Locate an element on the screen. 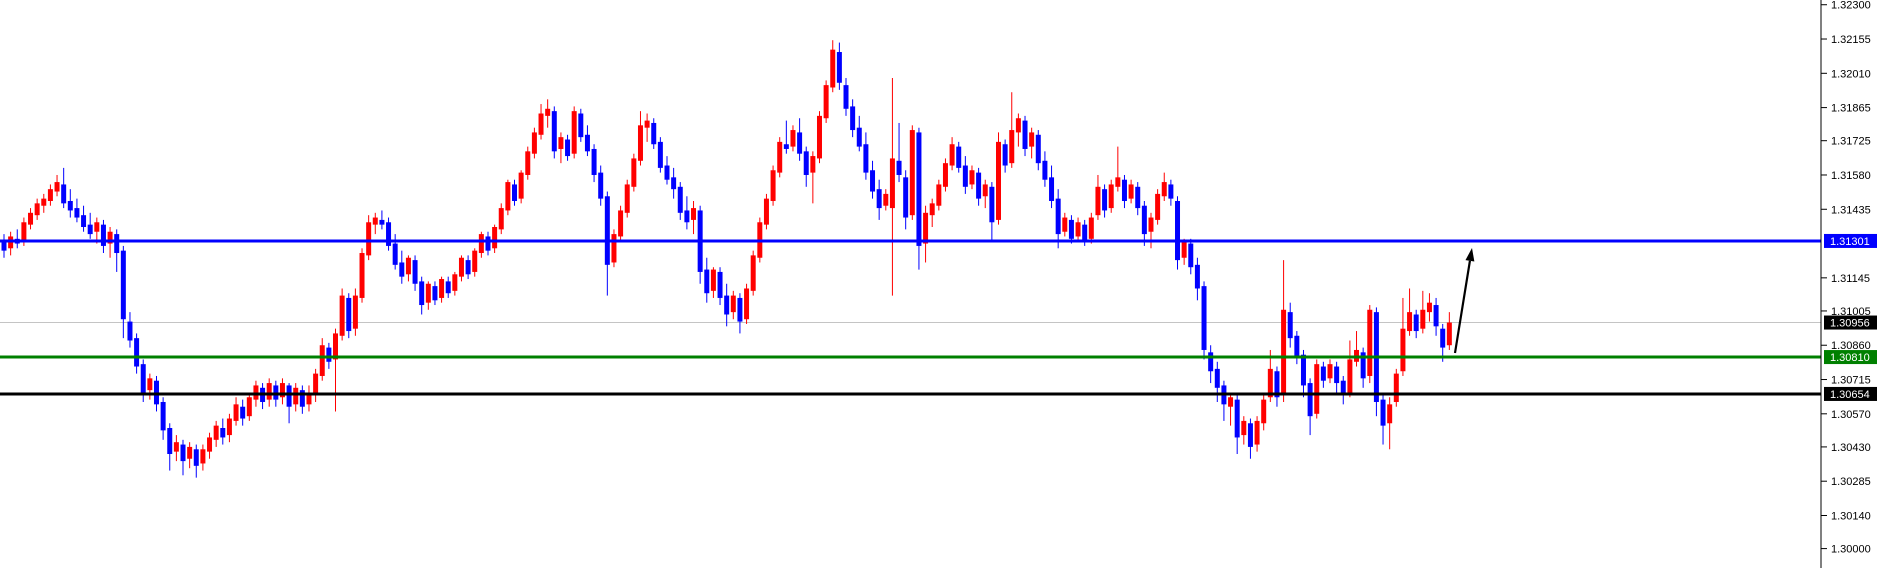  up-arrow-drawing is located at coordinates (1464, 301).